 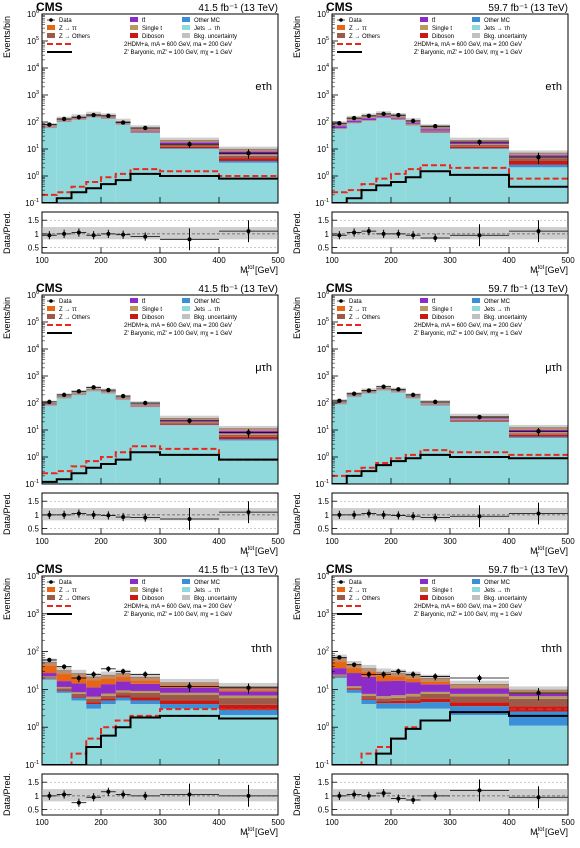 I want to click on y-axis-label: Events/bin, so click(x=7, y=37).